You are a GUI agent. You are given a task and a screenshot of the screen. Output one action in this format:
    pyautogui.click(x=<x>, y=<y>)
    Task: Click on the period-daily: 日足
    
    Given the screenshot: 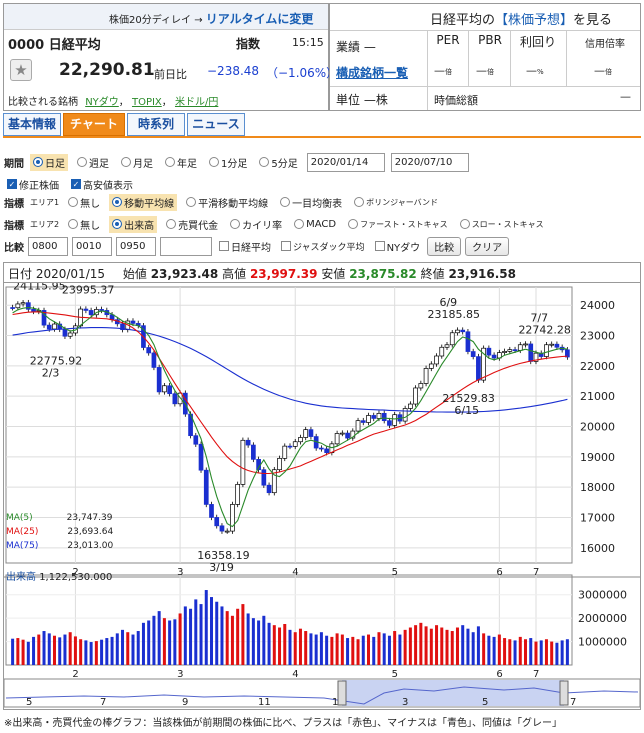 What is the action you would take?
    pyautogui.click(x=49, y=162)
    